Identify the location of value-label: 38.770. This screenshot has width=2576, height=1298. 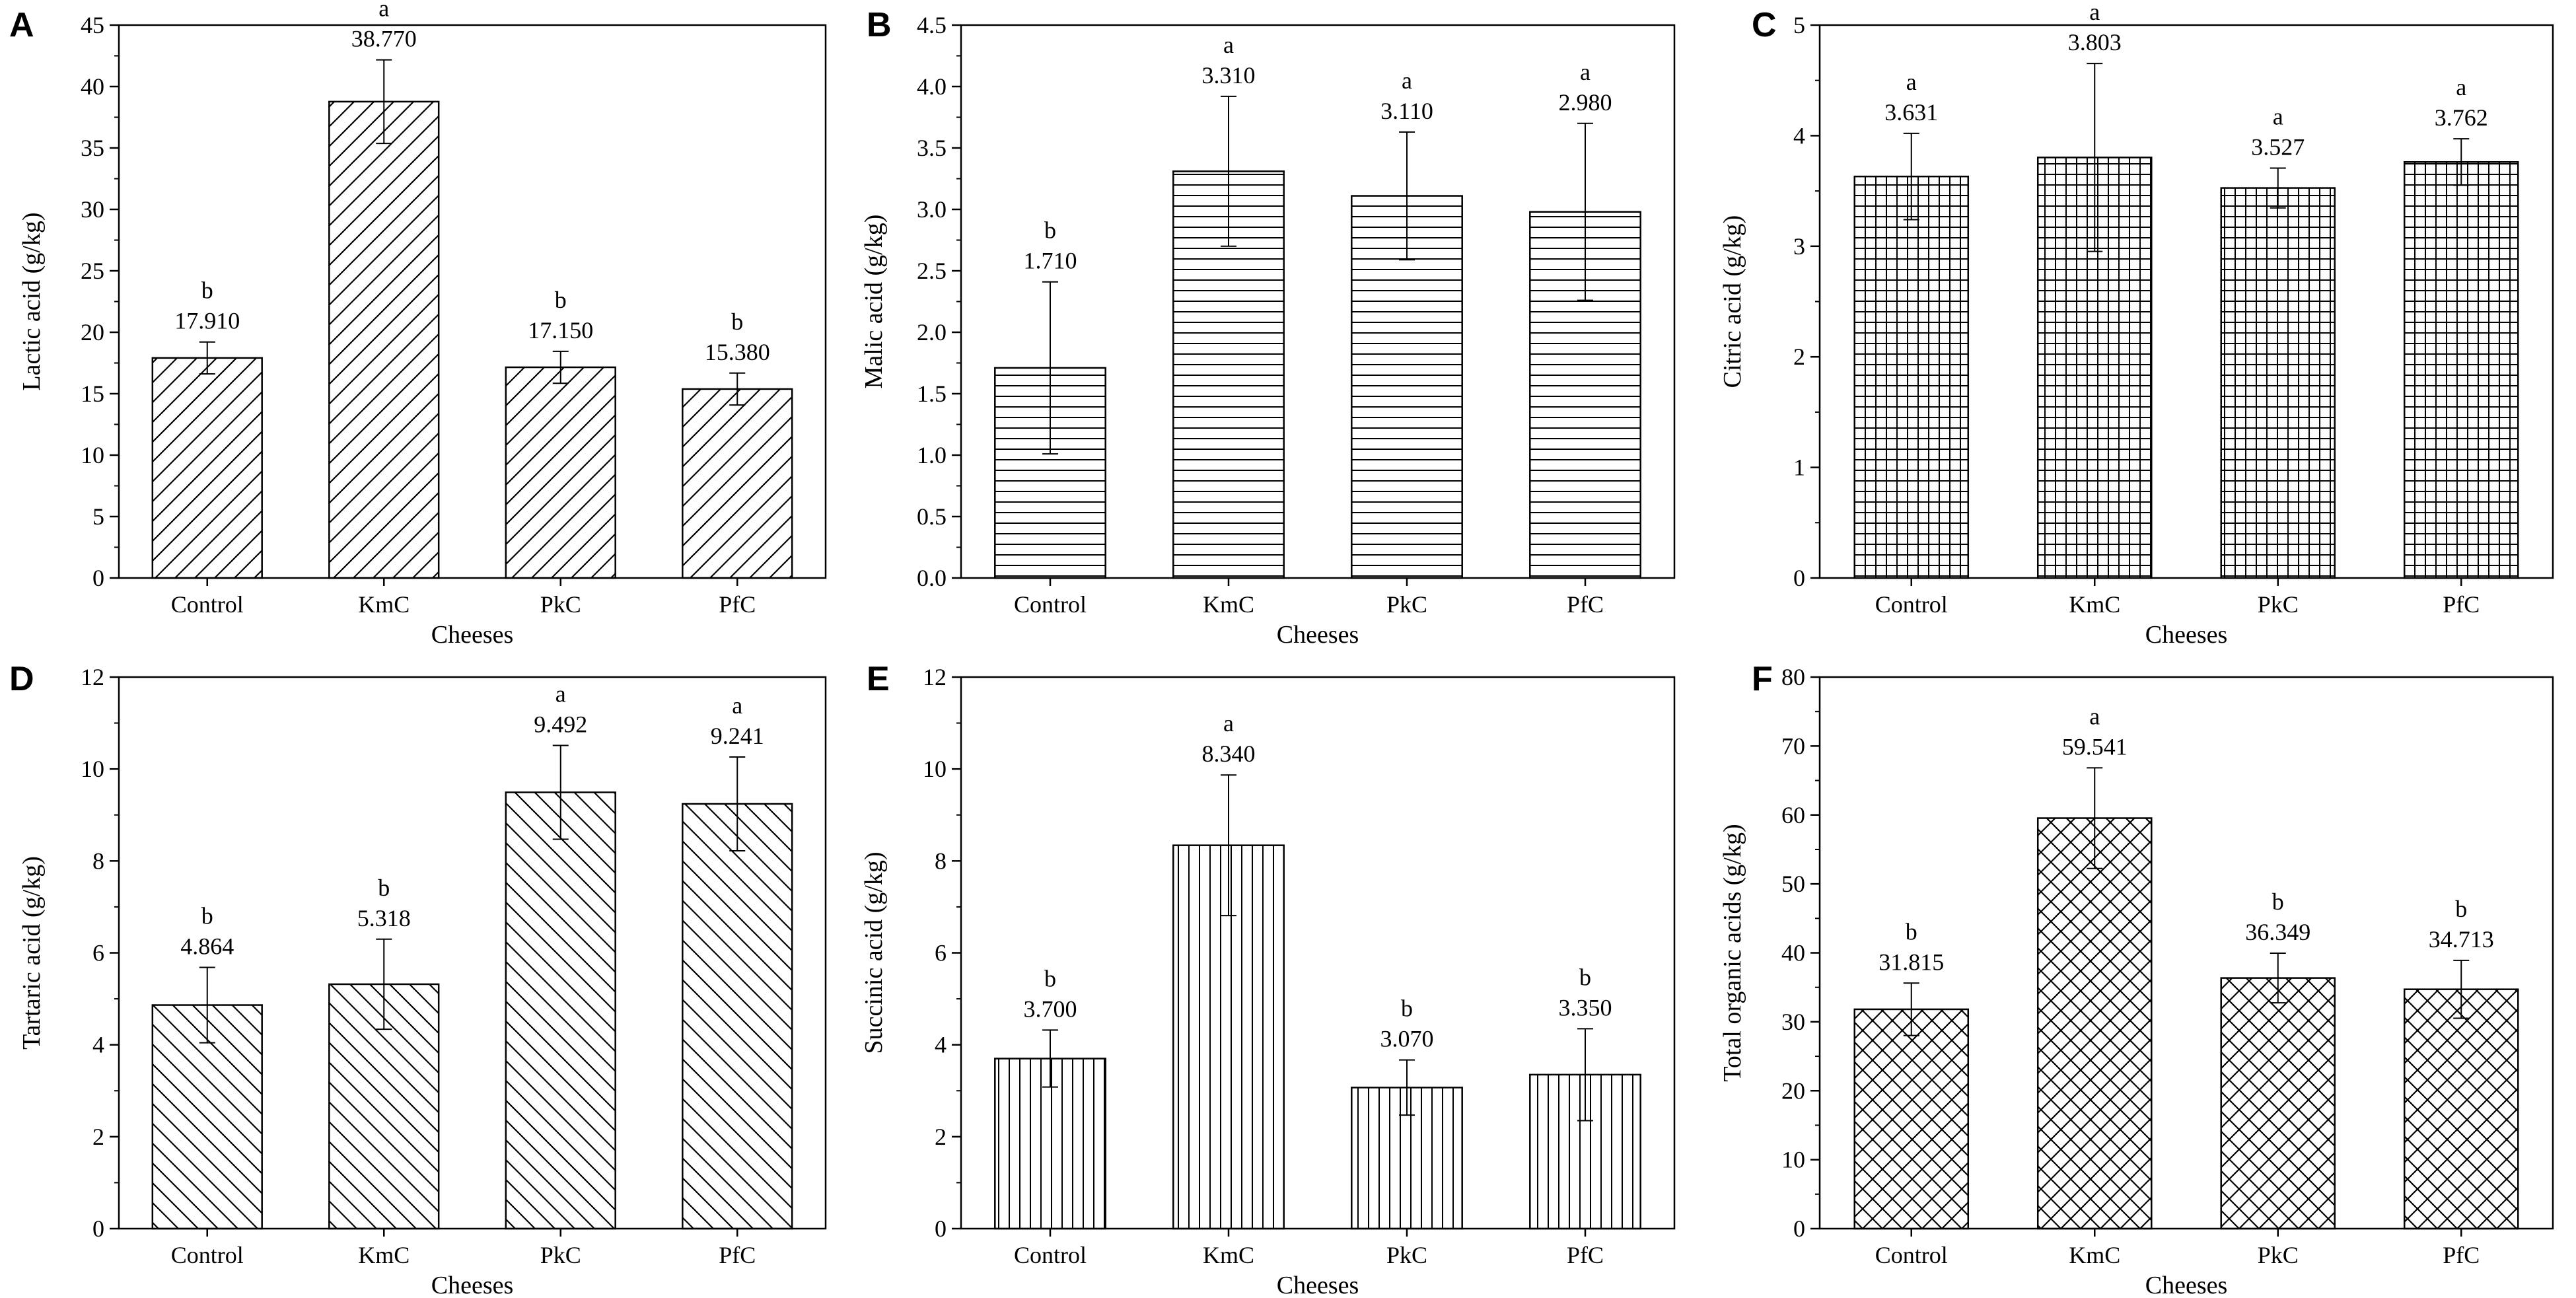
(384, 39).